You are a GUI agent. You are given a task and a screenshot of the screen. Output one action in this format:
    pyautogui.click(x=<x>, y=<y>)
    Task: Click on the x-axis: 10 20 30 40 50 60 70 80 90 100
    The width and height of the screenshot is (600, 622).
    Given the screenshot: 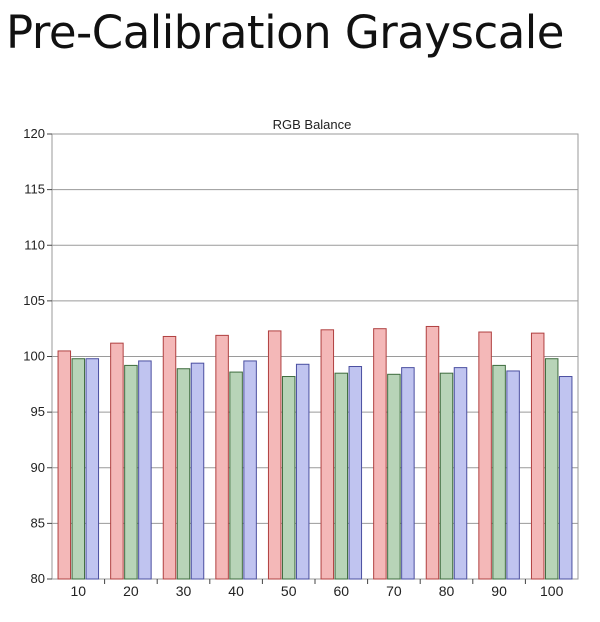 What is the action you would take?
    pyautogui.click(x=317, y=589)
    